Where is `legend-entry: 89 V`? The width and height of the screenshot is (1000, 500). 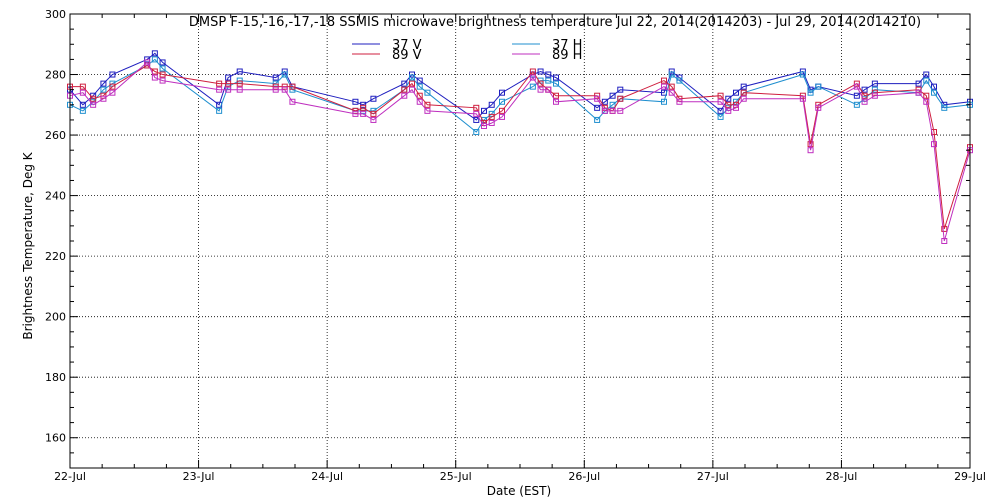 legend-entry: 89 V is located at coordinates (387, 55).